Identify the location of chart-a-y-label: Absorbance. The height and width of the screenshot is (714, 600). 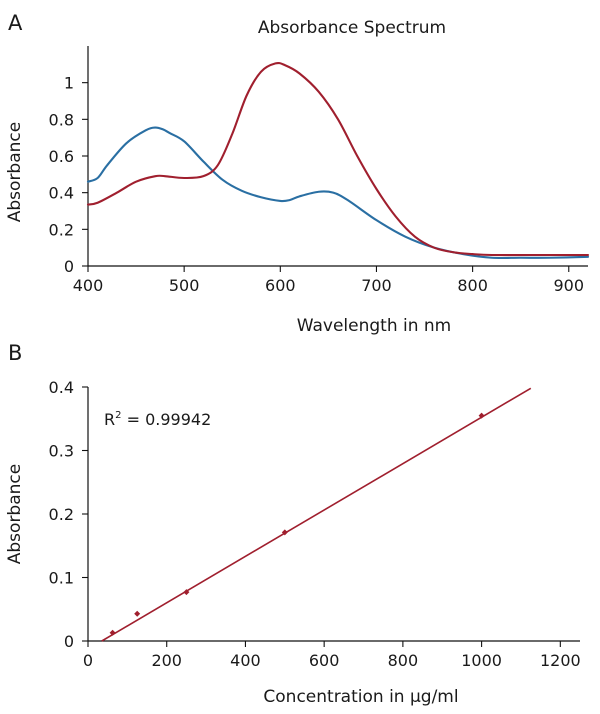
(15, 172).